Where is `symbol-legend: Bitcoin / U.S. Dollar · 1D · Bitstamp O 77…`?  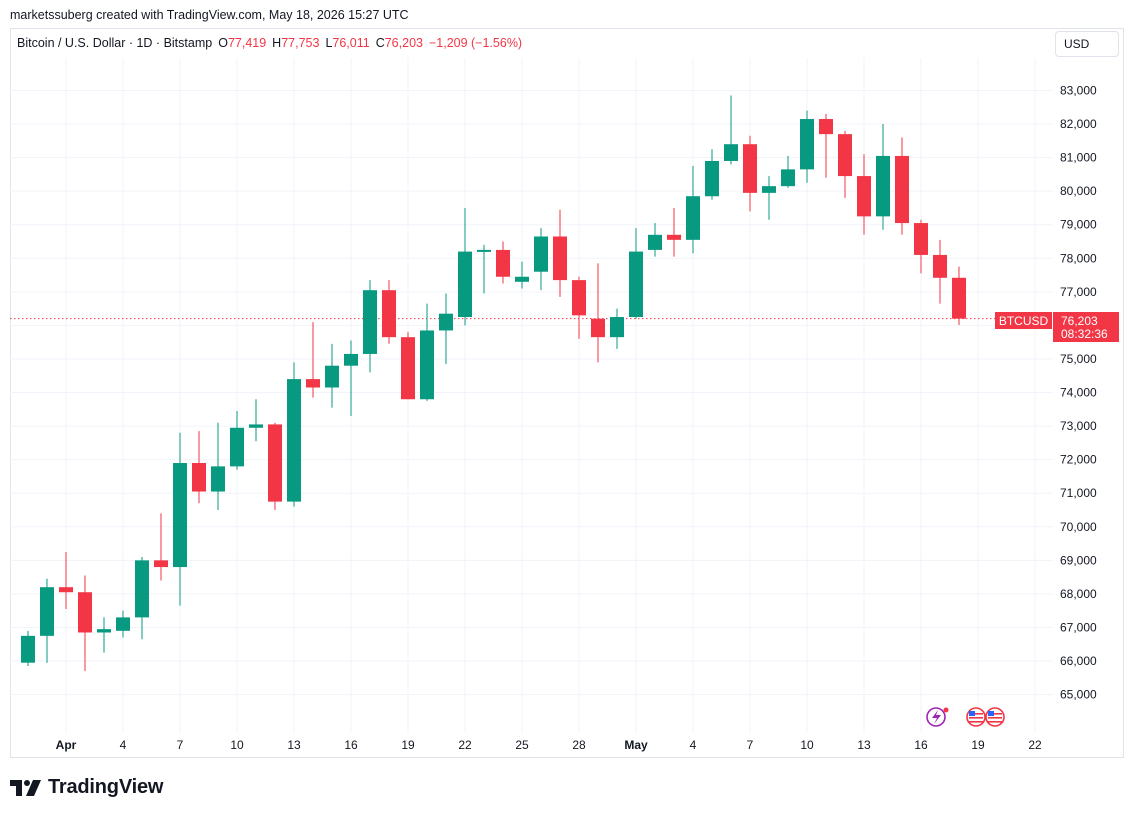
symbol-legend: Bitcoin / U.S. Dollar · 1D · Bitstamp O 77… is located at coordinates (269, 43).